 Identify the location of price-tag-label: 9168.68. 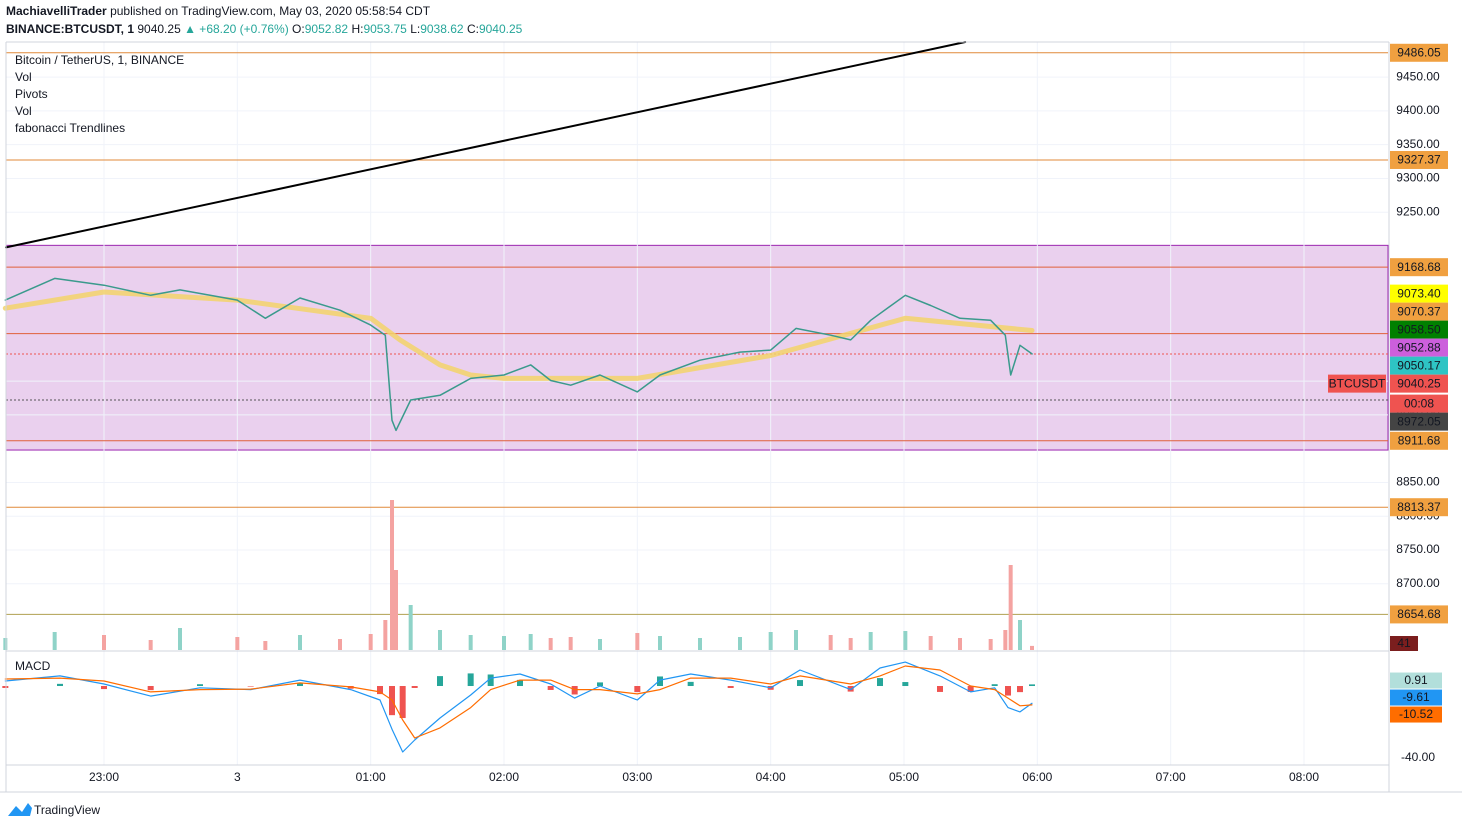
(1419, 267).